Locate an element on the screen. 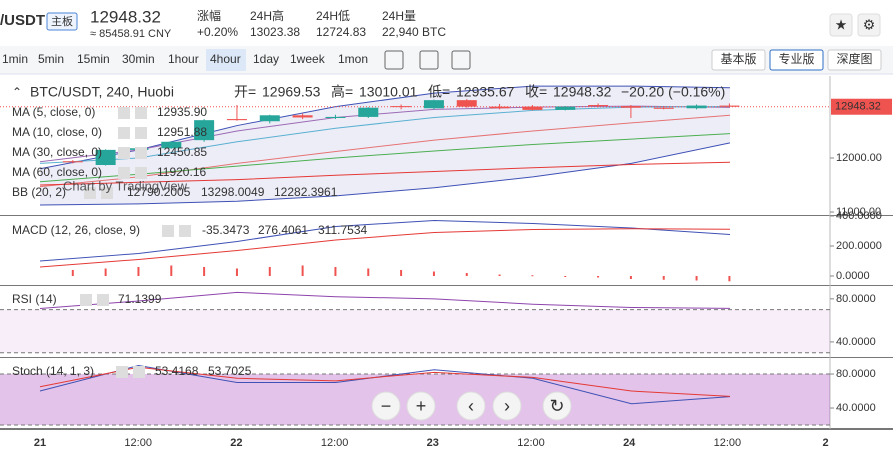 This screenshot has width=893, height=462. interval-button: 1week is located at coordinates (308, 59).